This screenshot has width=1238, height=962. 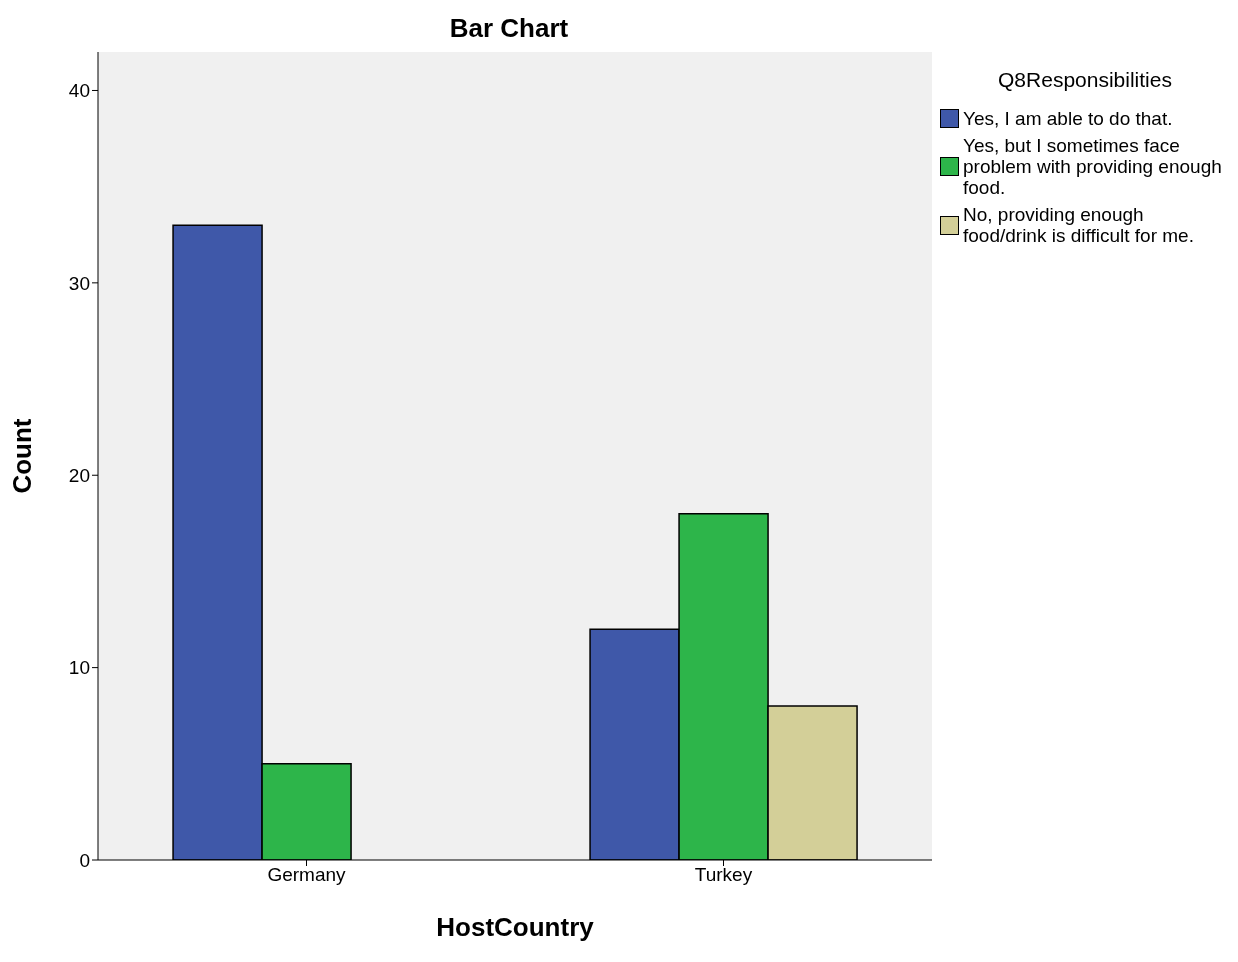 I want to click on chart-title: Bar Chart, so click(x=509, y=28).